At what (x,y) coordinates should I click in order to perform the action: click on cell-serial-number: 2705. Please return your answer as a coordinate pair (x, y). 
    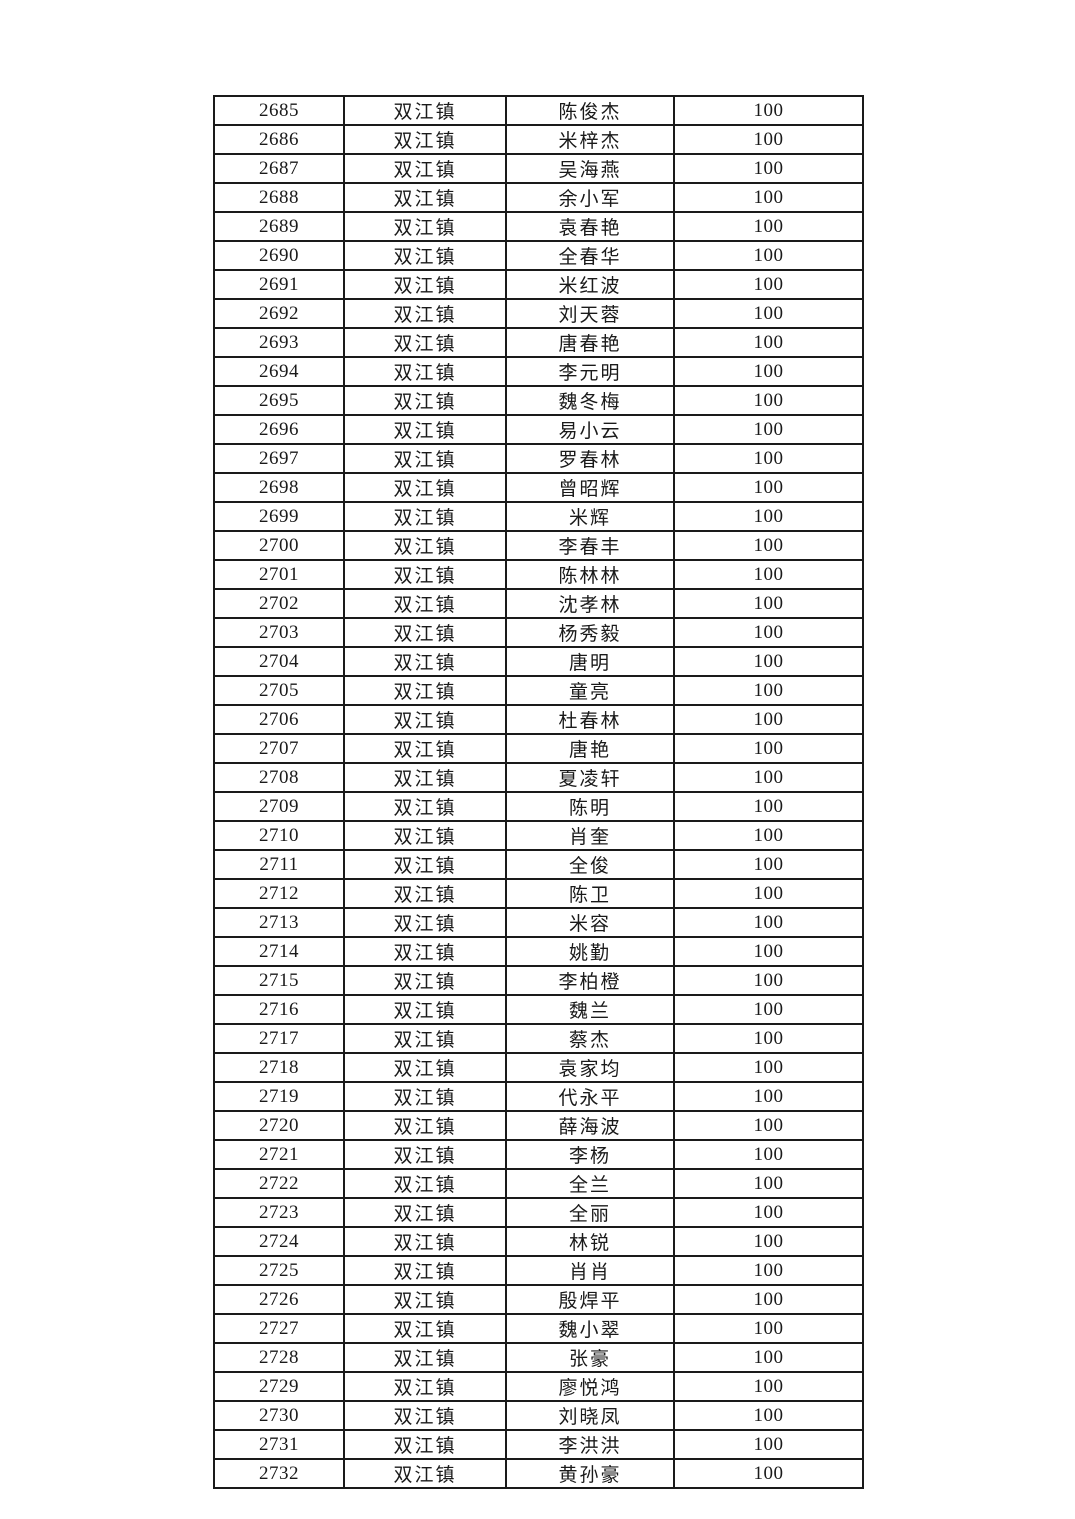
    Looking at the image, I should click on (279, 690).